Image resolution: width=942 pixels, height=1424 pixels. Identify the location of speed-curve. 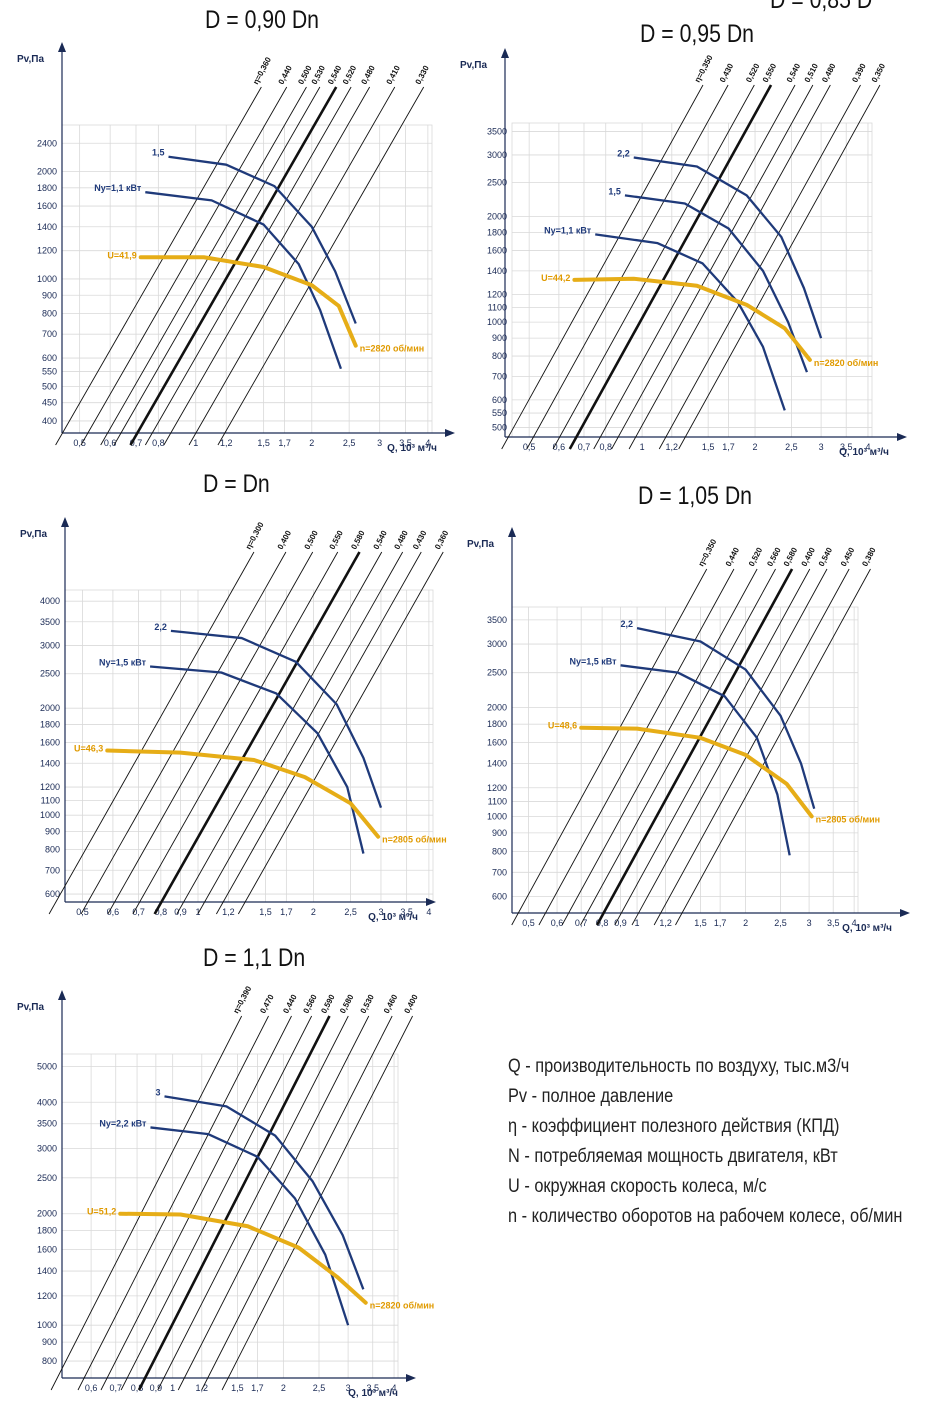
(696, 772).